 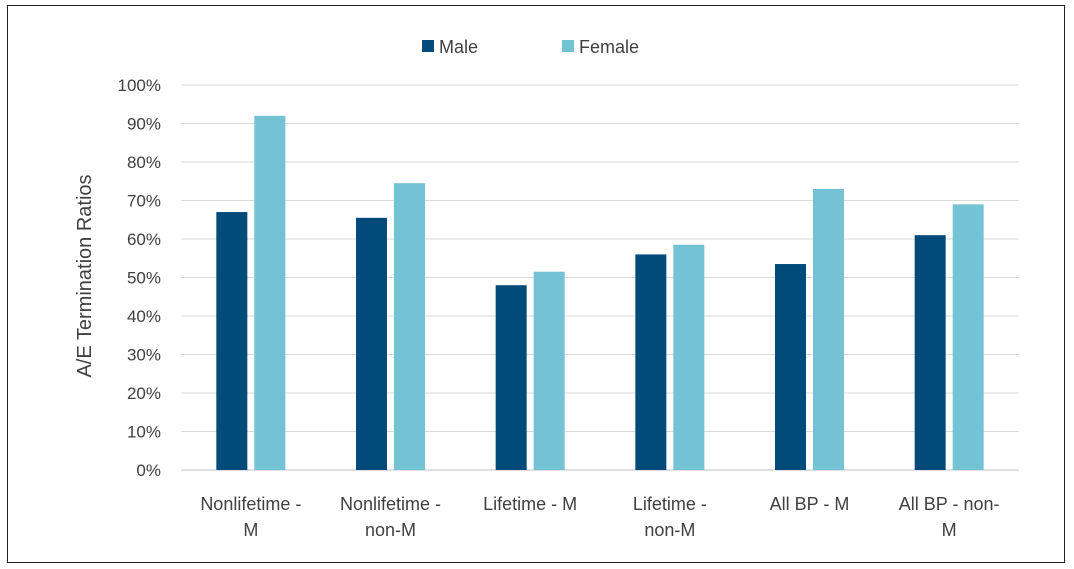 I want to click on y-tick-label: 70%, so click(x=144, y=201).